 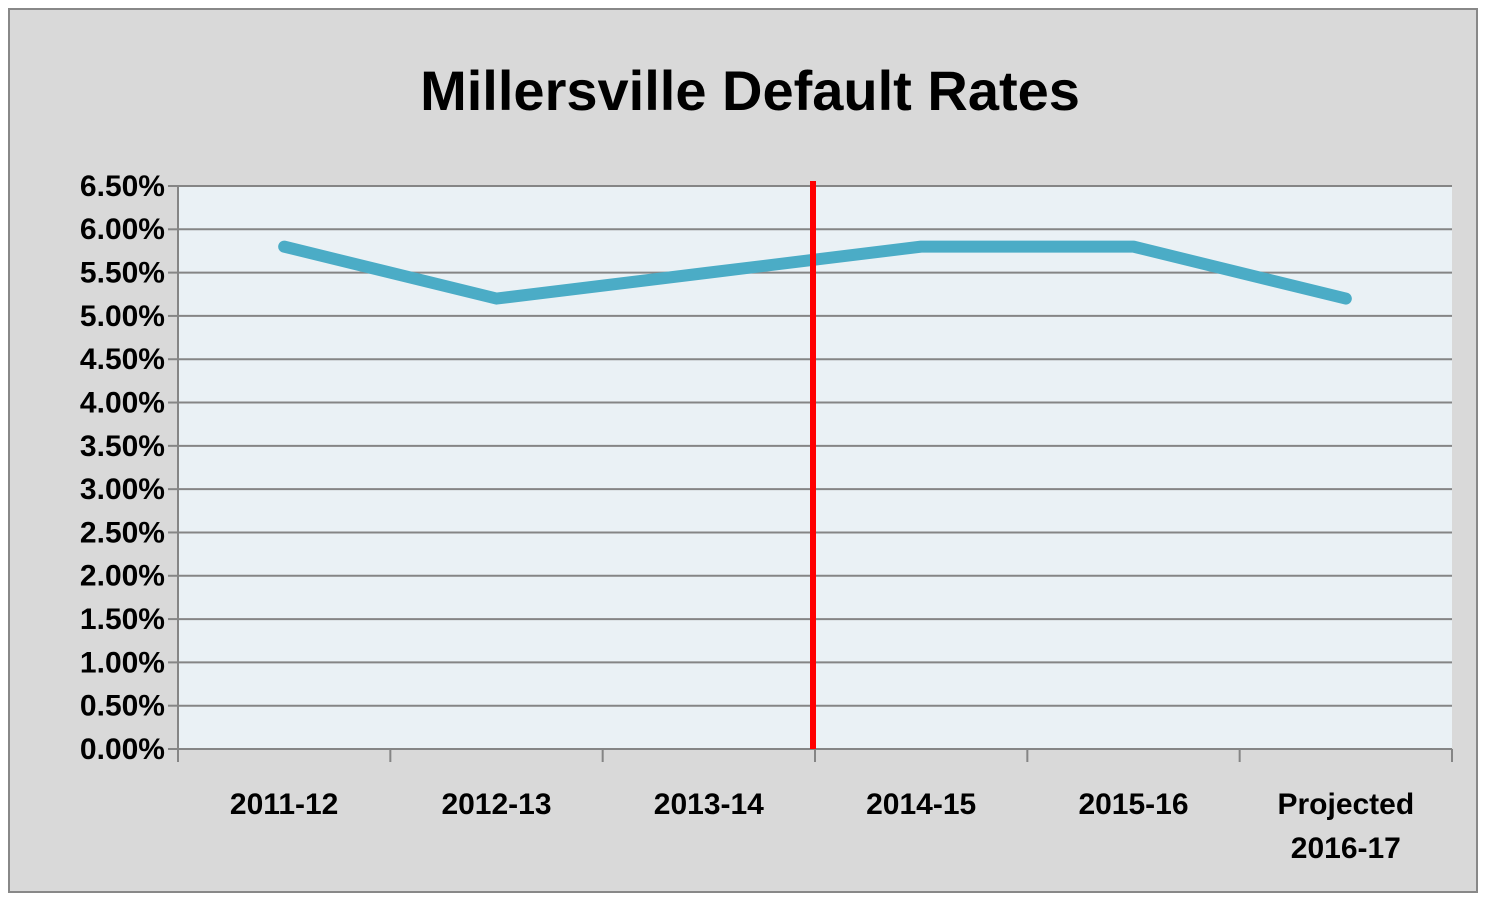 I want to click on y-tick-label: 0.50%, so click(x=122, y=706).